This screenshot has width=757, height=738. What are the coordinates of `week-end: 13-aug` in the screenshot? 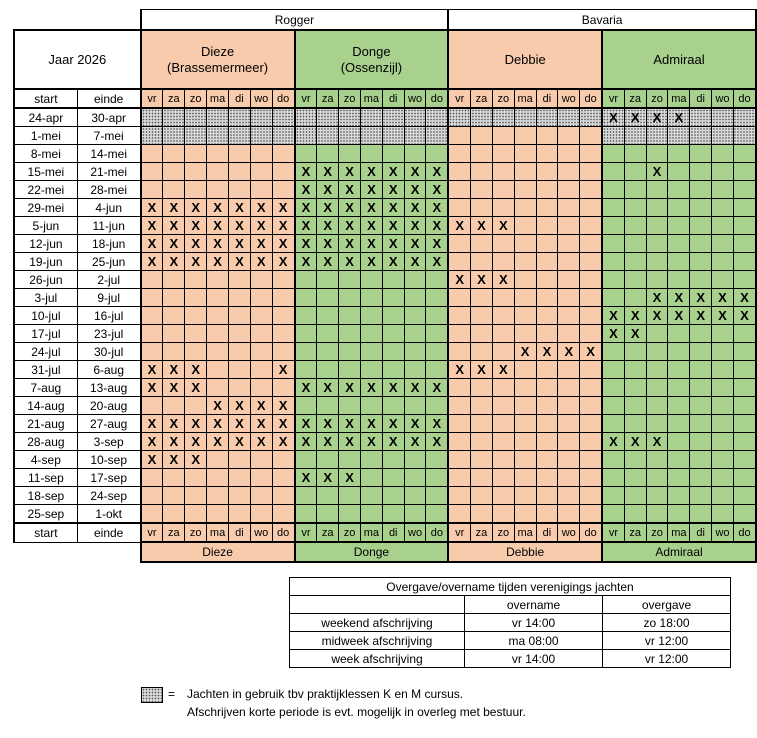 It's located at (109, 387).